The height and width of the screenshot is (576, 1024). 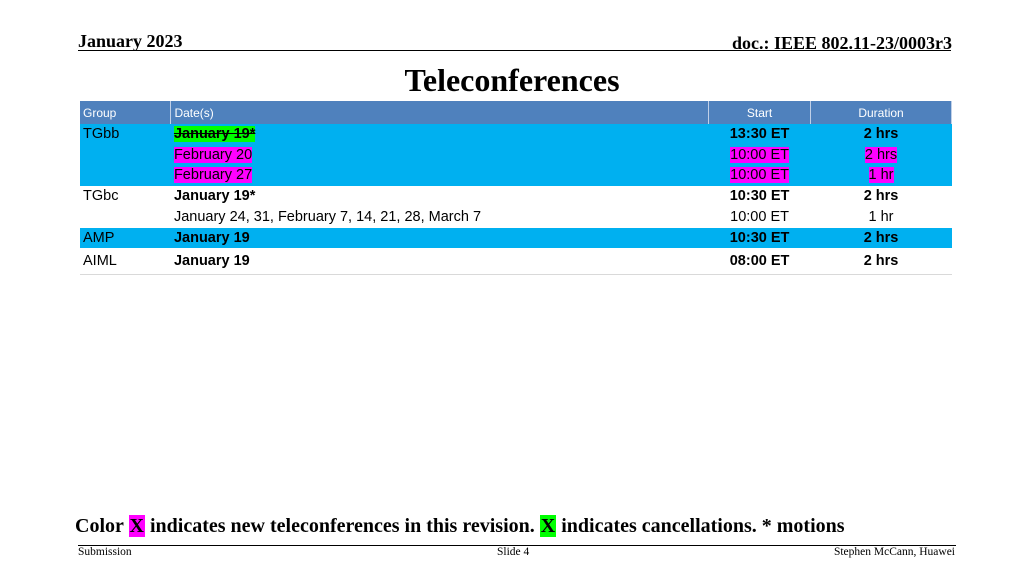 I want to click on dates-cell: January 19* February 20 February 27, so click(x=439, y=155).